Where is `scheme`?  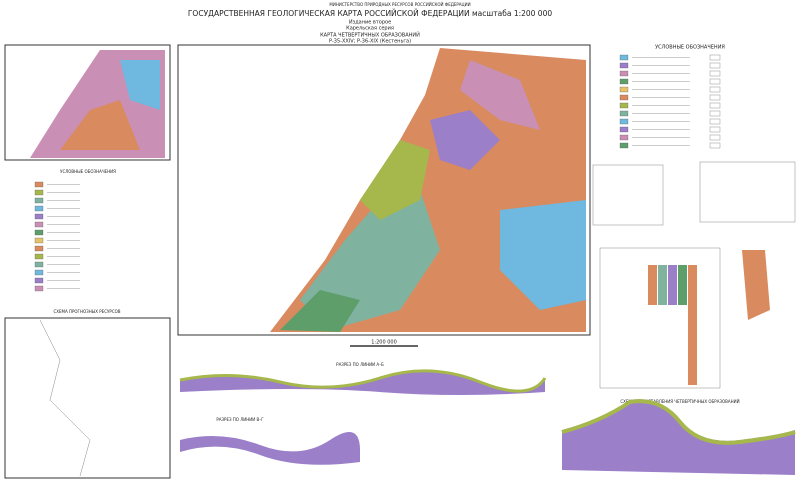 scheme is located at coordinates (747, 192).